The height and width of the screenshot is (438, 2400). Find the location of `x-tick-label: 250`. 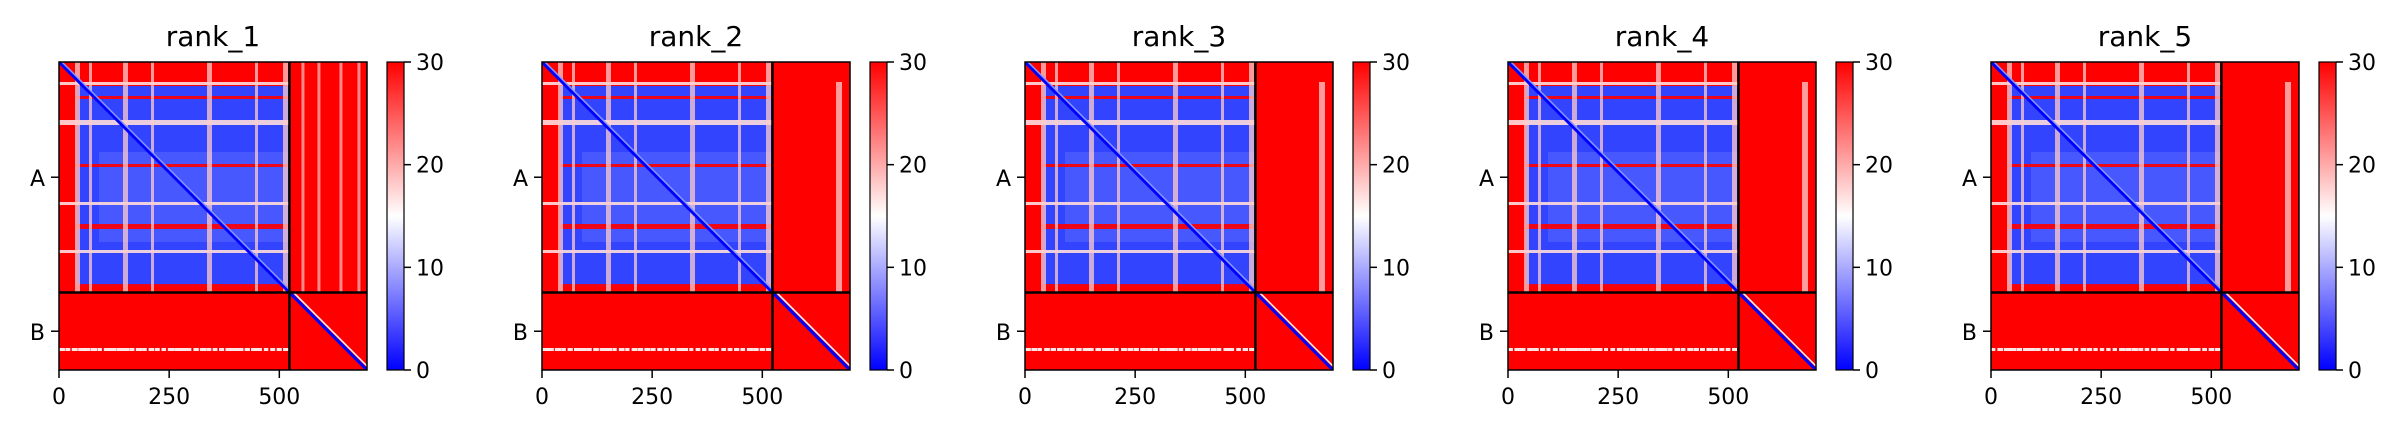

x-tick-label: 250 is located at coordinates (652, 397).